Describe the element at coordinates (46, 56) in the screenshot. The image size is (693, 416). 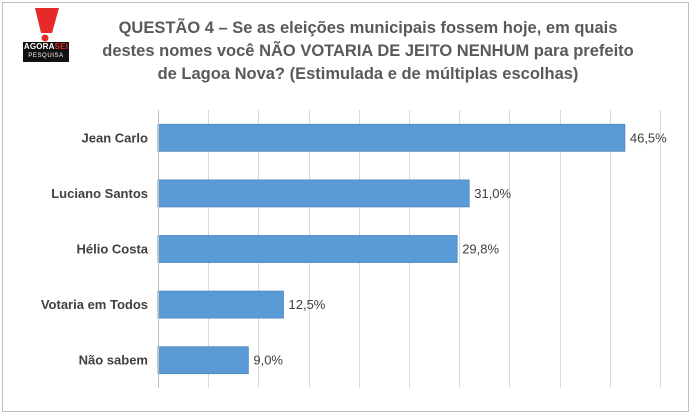
I see `logo-subtitle: PESQUISA` at that location.